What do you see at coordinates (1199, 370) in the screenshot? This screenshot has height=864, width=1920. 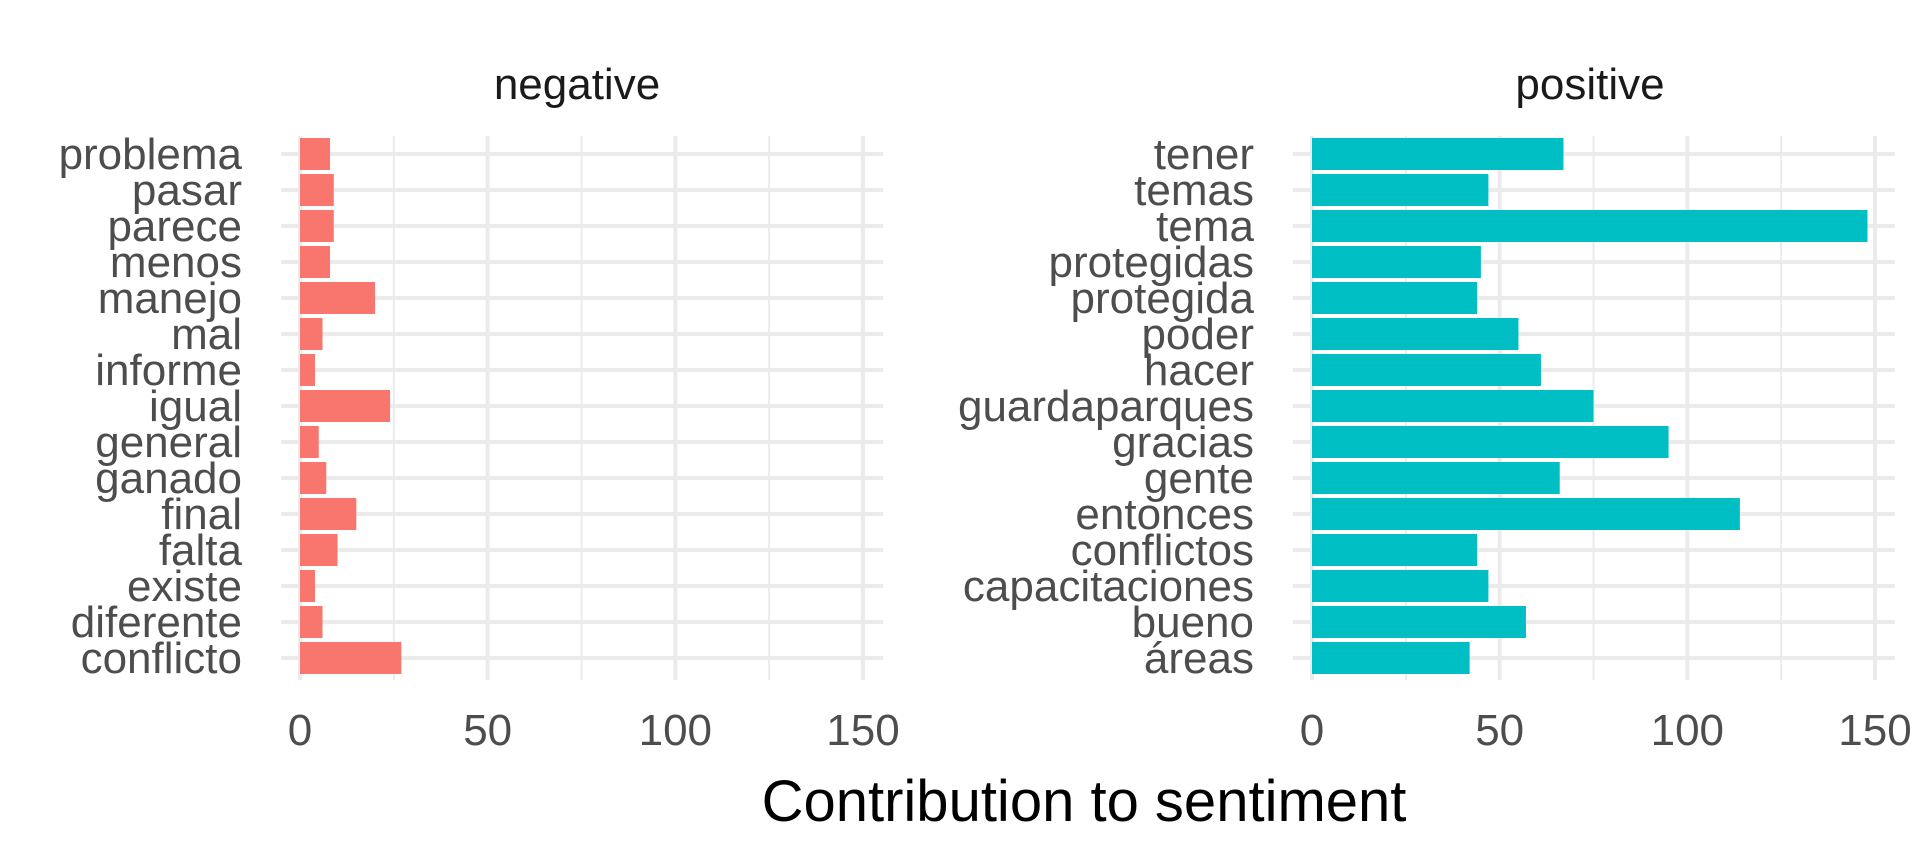 I see `category-label: hacer` at bounding box center [1199, 370].